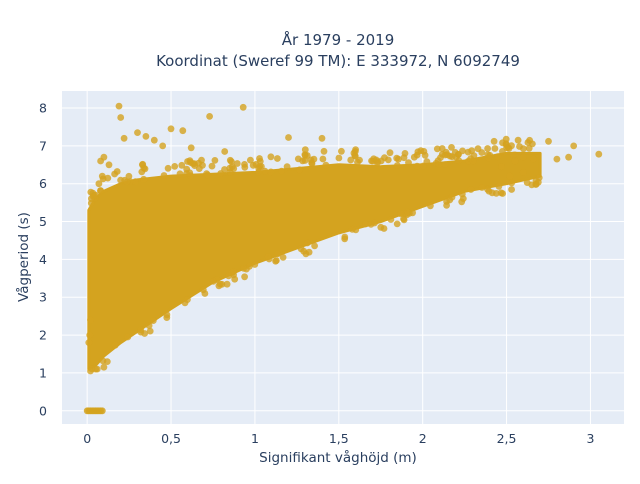 The height and width of the screenshot is (484, 640). Describe the element at coordinates (43, 145) in the screenshot. I see `y-tick-label: 7` at that location.